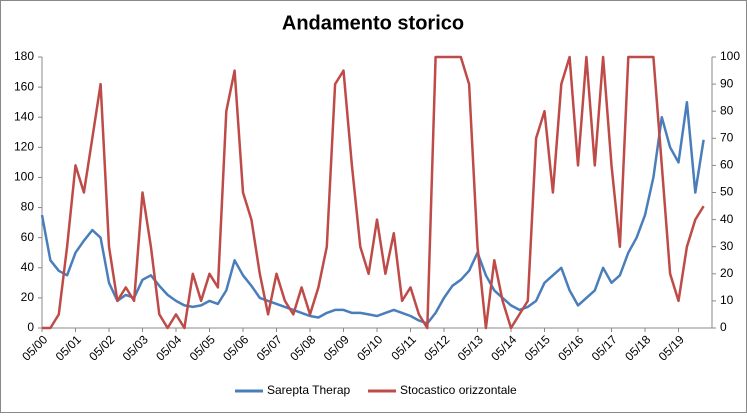  Describe the element at coordinates (727, 219) in the screenshot. I see `y2-tick-label: 40` at that location.